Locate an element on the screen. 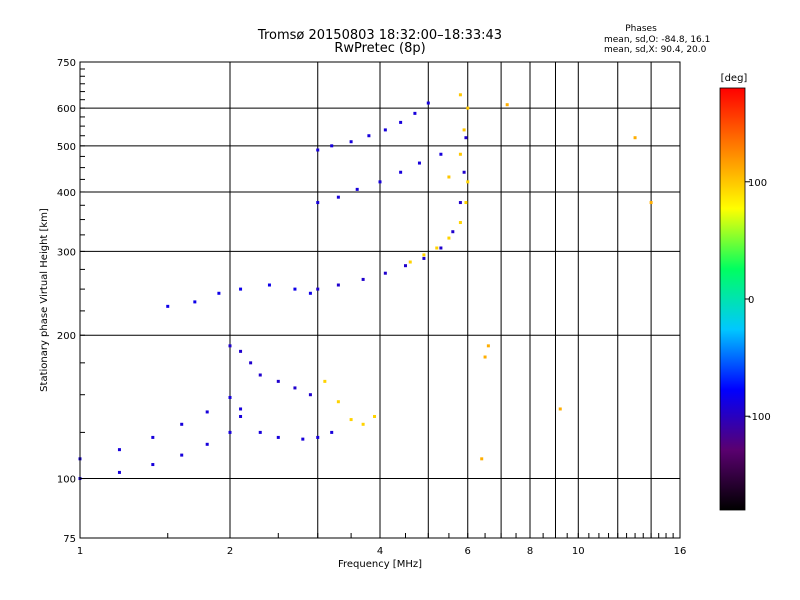  x-tick-label: 16 is located at coordinates (680, 551).